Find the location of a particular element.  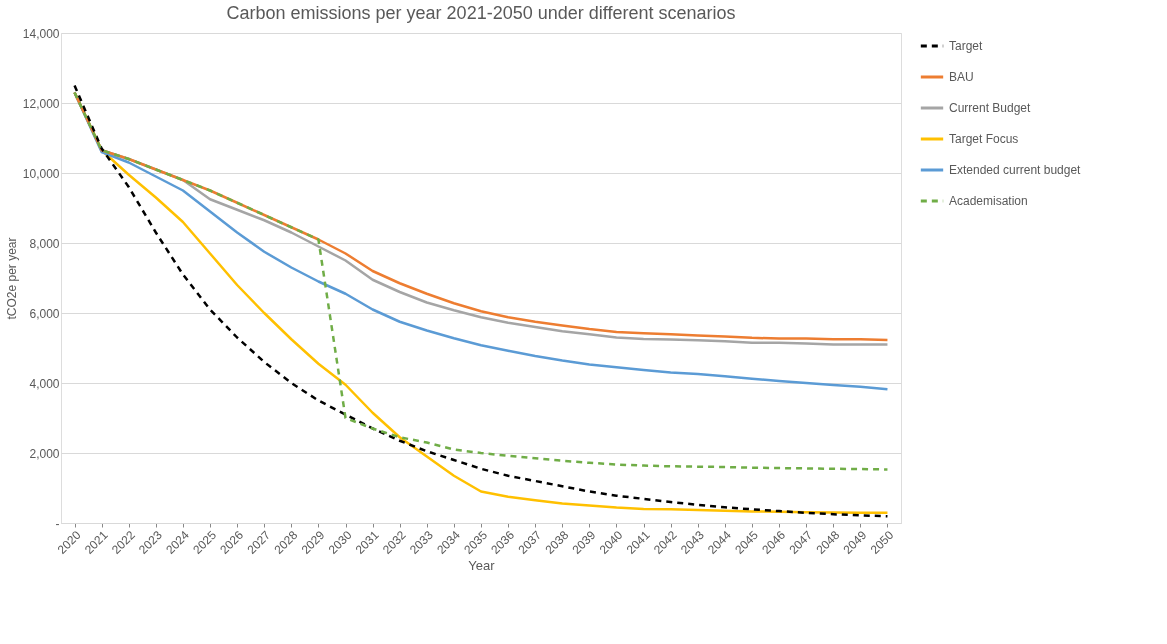

y-axis-title: tCO2e per year is located at coordinates (11, 278).